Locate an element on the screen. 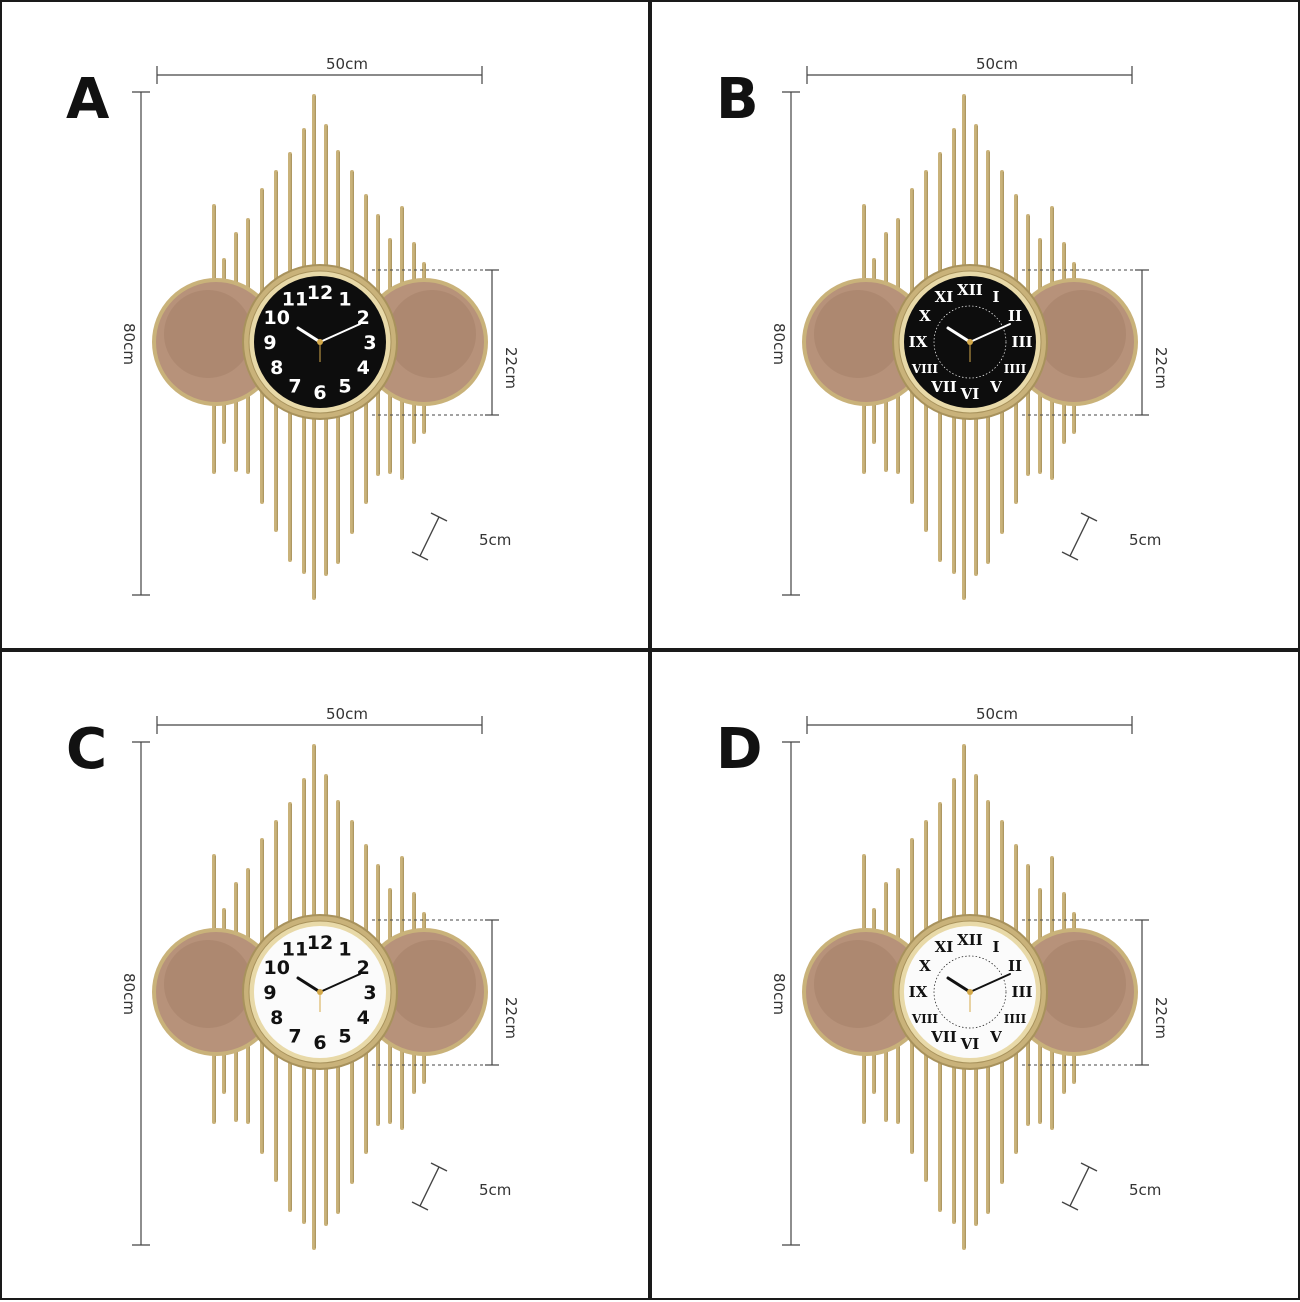  clock-numeral: XI is located at coordinates (944, 947).